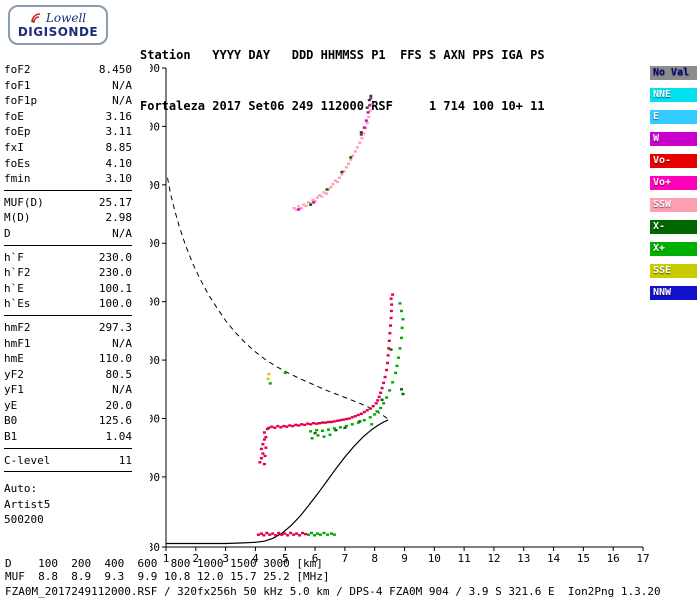  Describe the element at coordinates (285, 558) in the screenshot. I see `x-tick-label: 5` at that location.